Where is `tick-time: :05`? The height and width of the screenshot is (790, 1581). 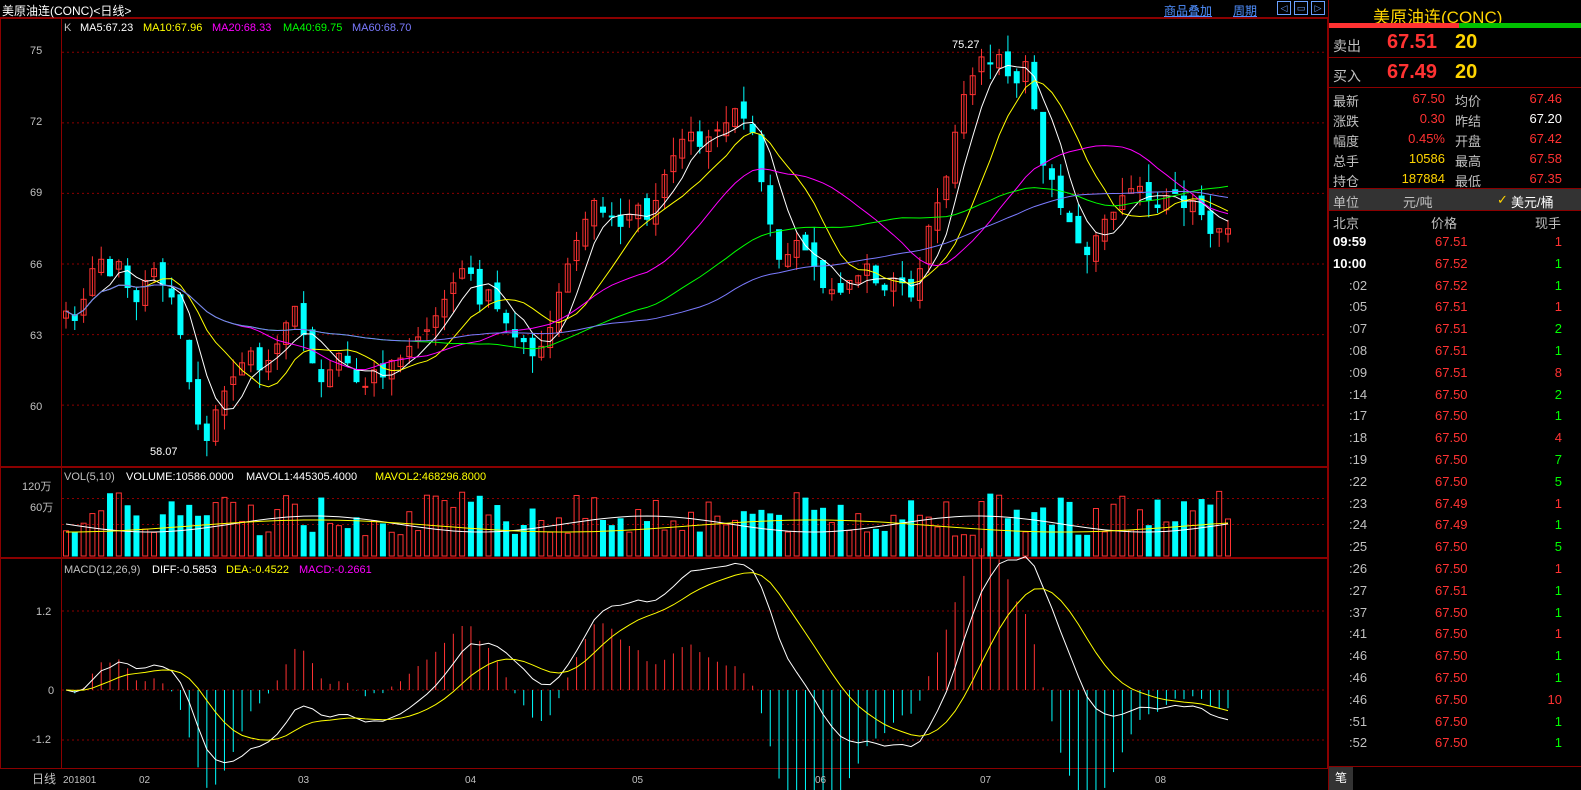 tick-time: :05 is located at coordinates (1358, 307).